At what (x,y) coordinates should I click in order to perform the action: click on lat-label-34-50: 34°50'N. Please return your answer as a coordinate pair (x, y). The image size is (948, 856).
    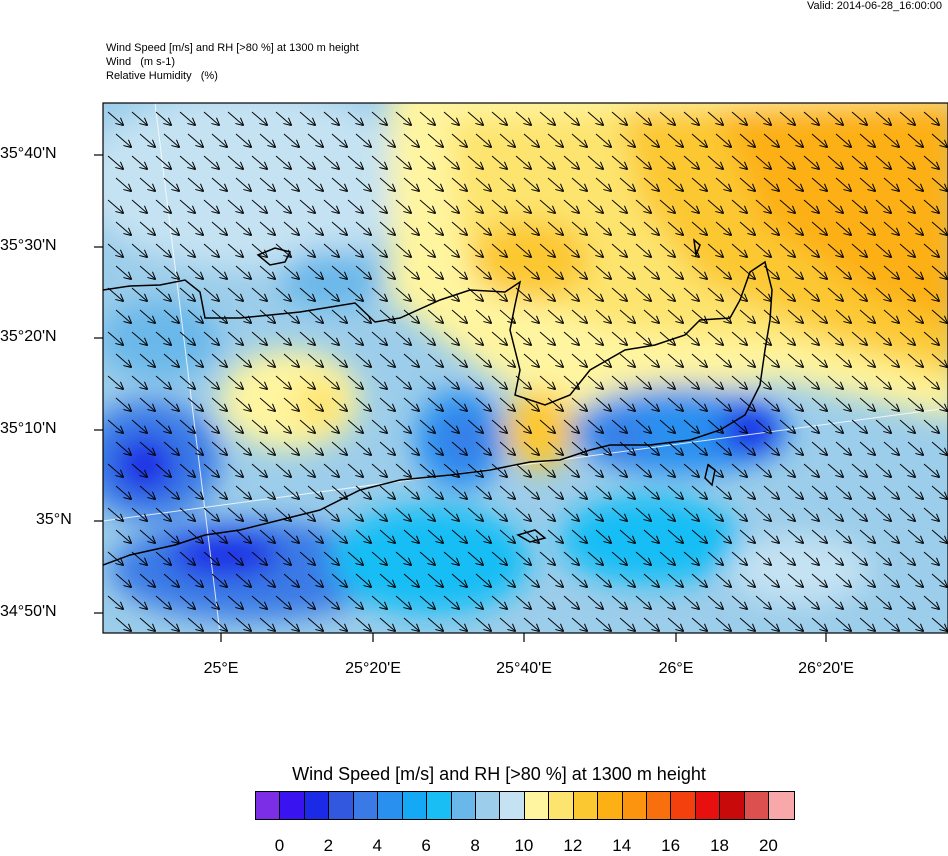
    Looking at the image, I should click on (28, 611).